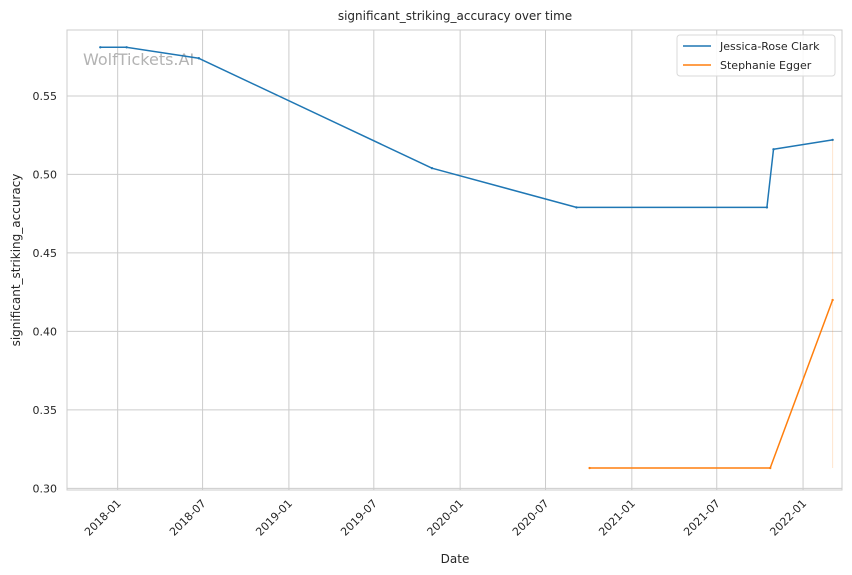 Image resolution: width=852 pixels, height=575 pixels. Describe the element at coordinates (45, 331) in the screenshot. I see `y-tick-label: 0.40` at that location.